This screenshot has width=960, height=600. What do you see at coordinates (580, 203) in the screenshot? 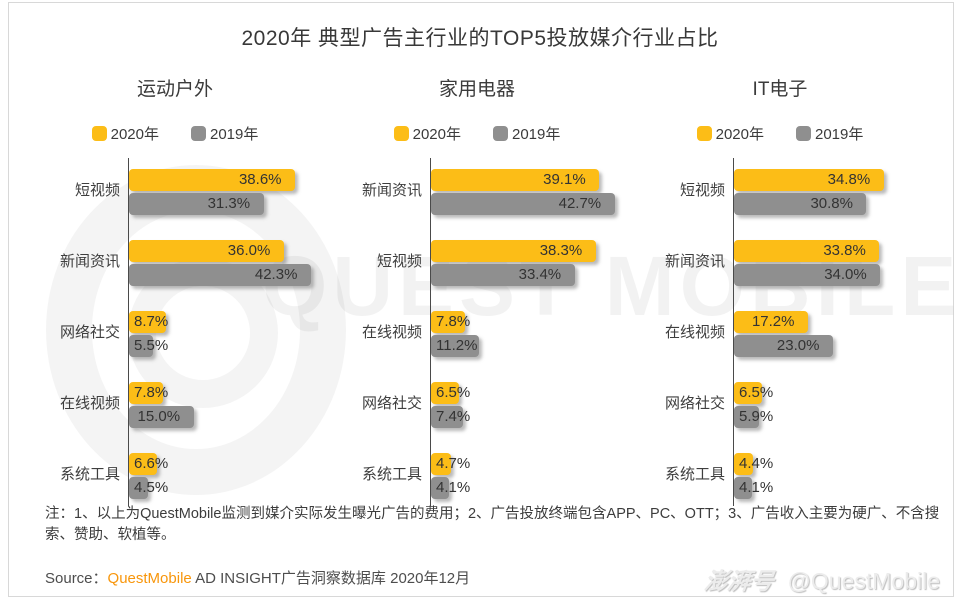
I see `bar-value-label: 42.7%` at bounding box center [580, 203].